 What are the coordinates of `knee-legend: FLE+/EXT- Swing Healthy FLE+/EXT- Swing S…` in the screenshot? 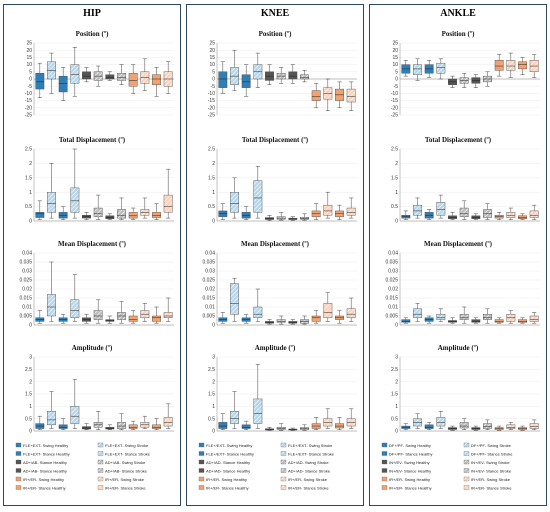 It's located at (266, 466).